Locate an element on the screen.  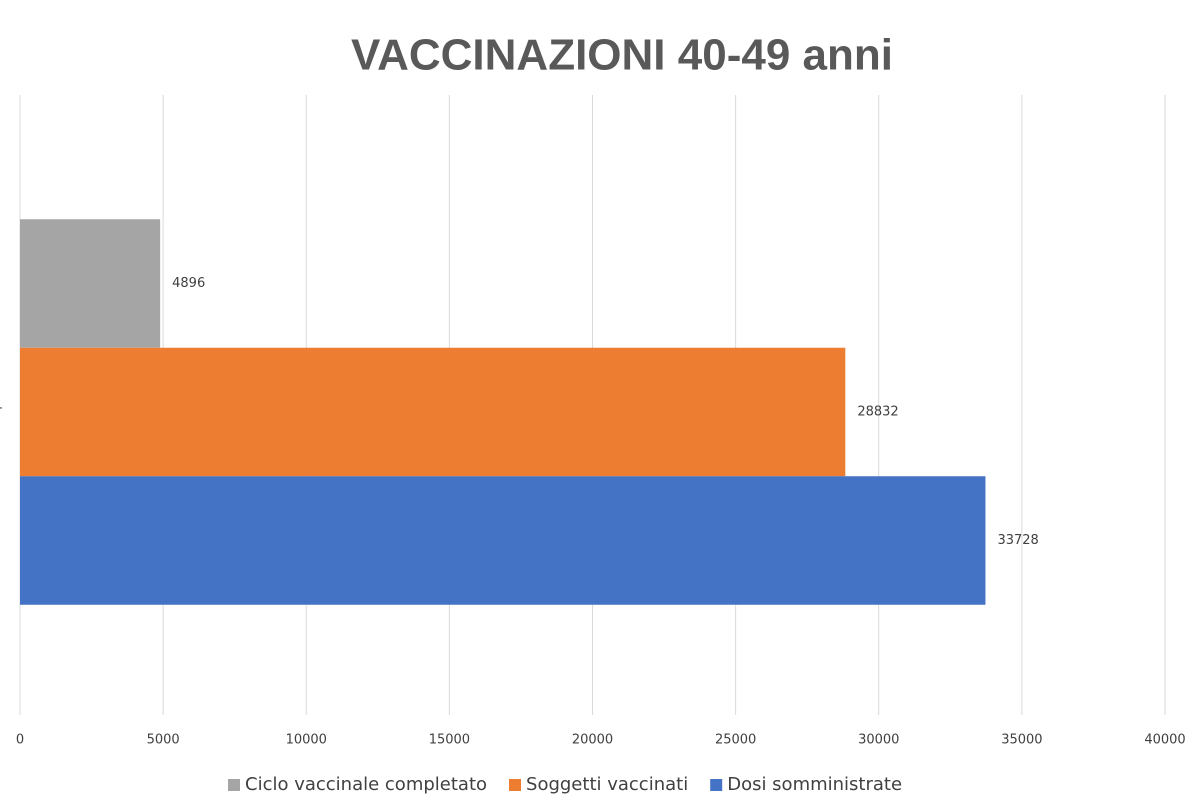
legend-label: Ciclo vaccinale completato is located at coordinates (366, 784).